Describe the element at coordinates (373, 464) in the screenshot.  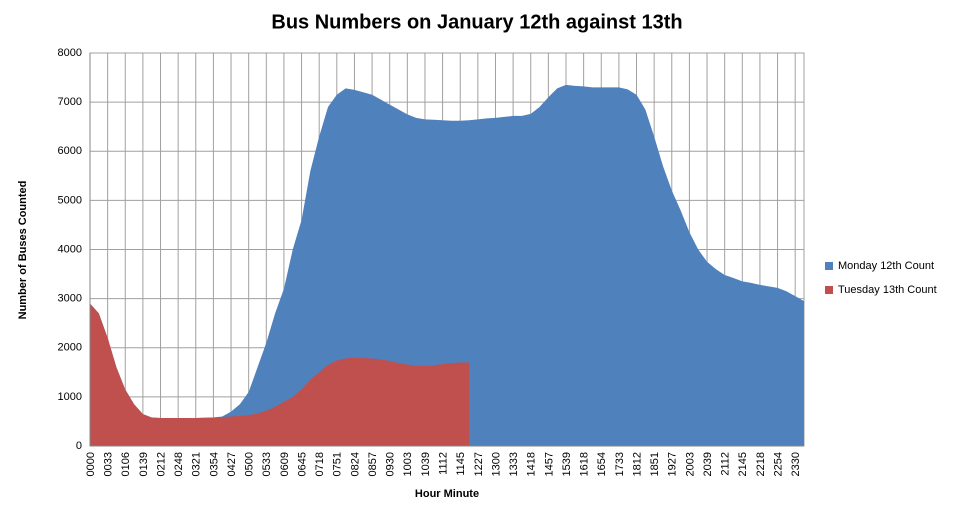
I see `x-tick-label: 0857` at that location.